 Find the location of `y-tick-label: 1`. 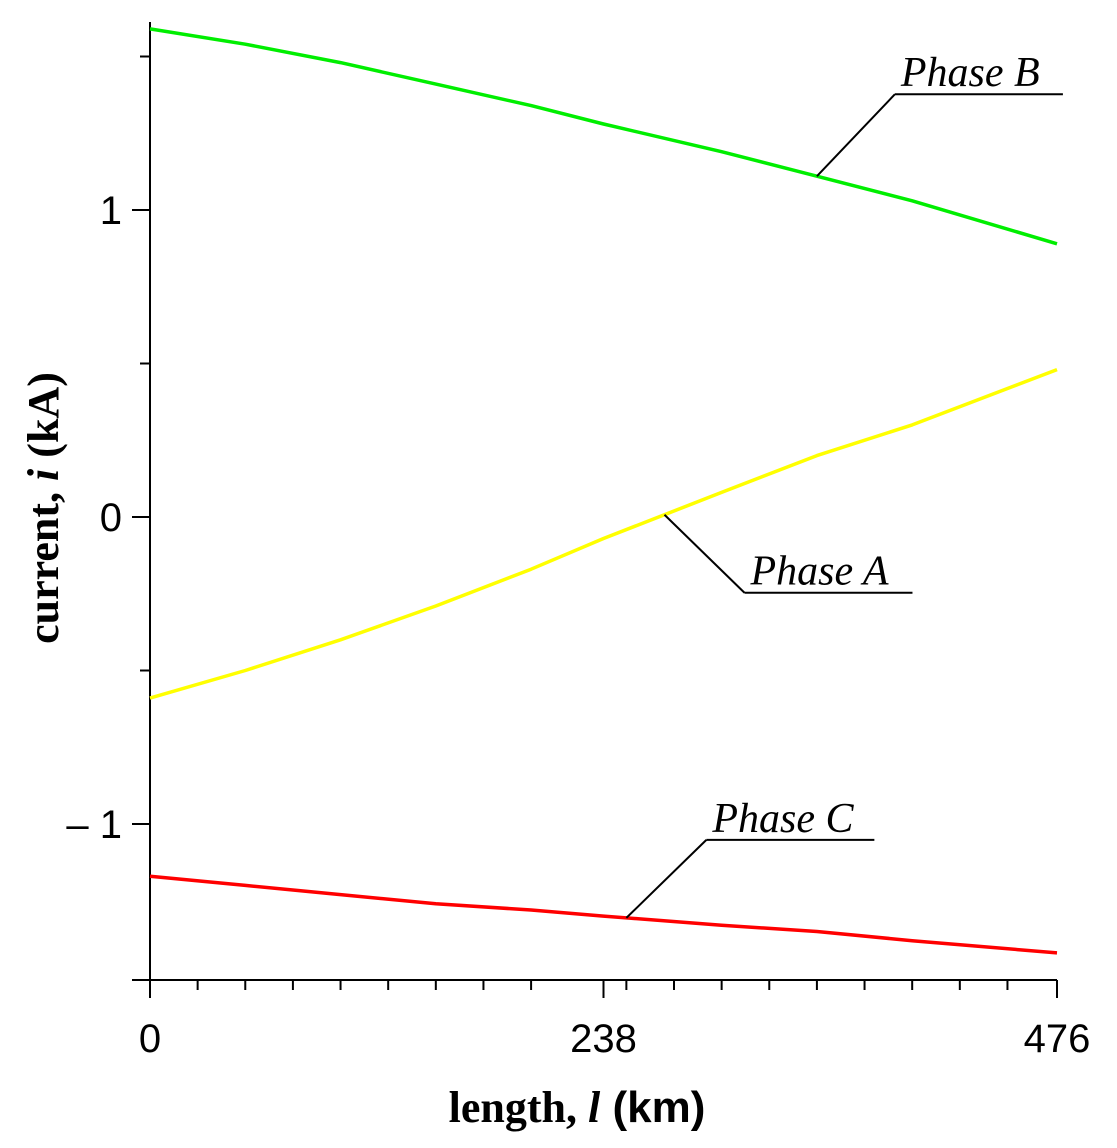

y-tick-label: 1 is located at coordinates (111, 211).